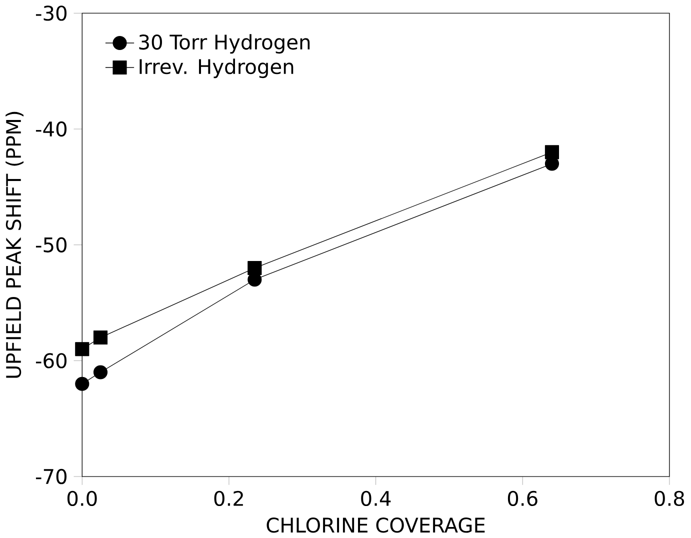 This screenshot has height=538, width=691. What do you see at coordinates (224, 44) in the screenshot?
I see `legend-label: 30 Torr Hydrogen` at bounding box center [224, 44].